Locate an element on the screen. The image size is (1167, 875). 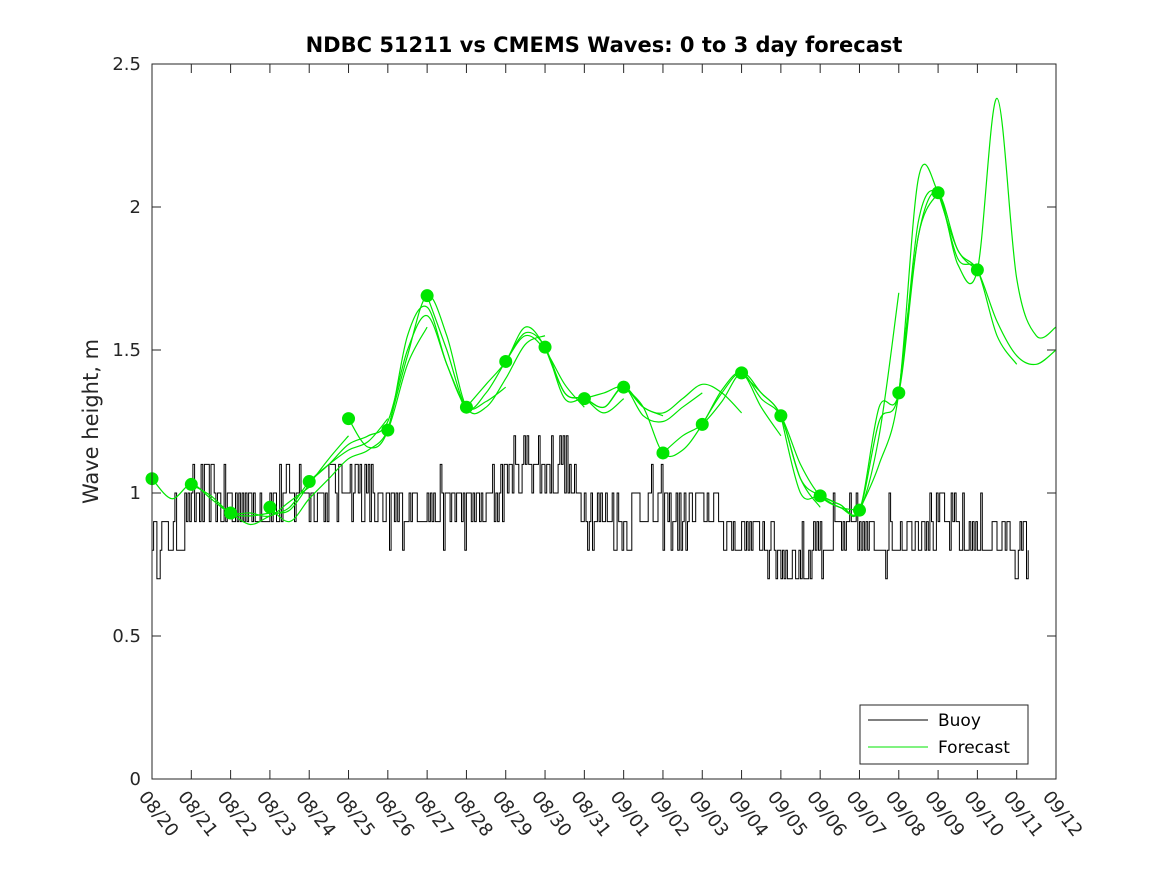
buoy-line is located at coordinates (590, 507).